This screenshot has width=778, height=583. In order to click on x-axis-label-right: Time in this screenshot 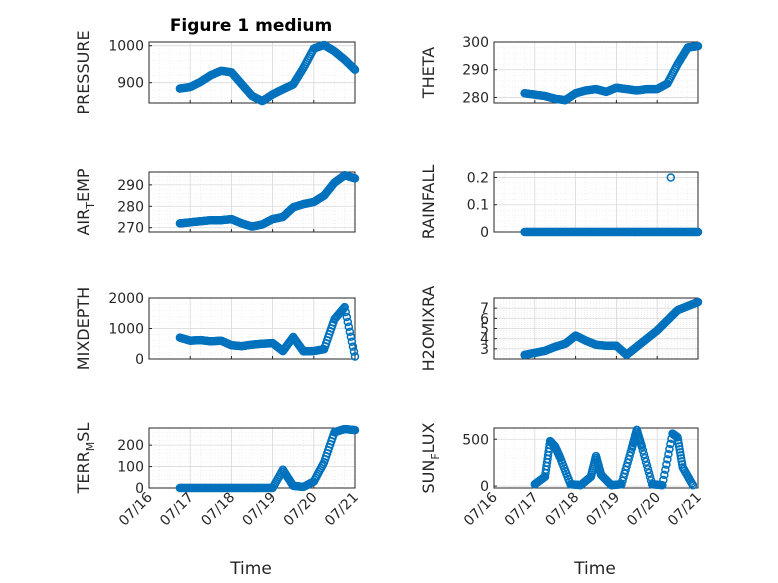, I will do `click(594, 569)`.